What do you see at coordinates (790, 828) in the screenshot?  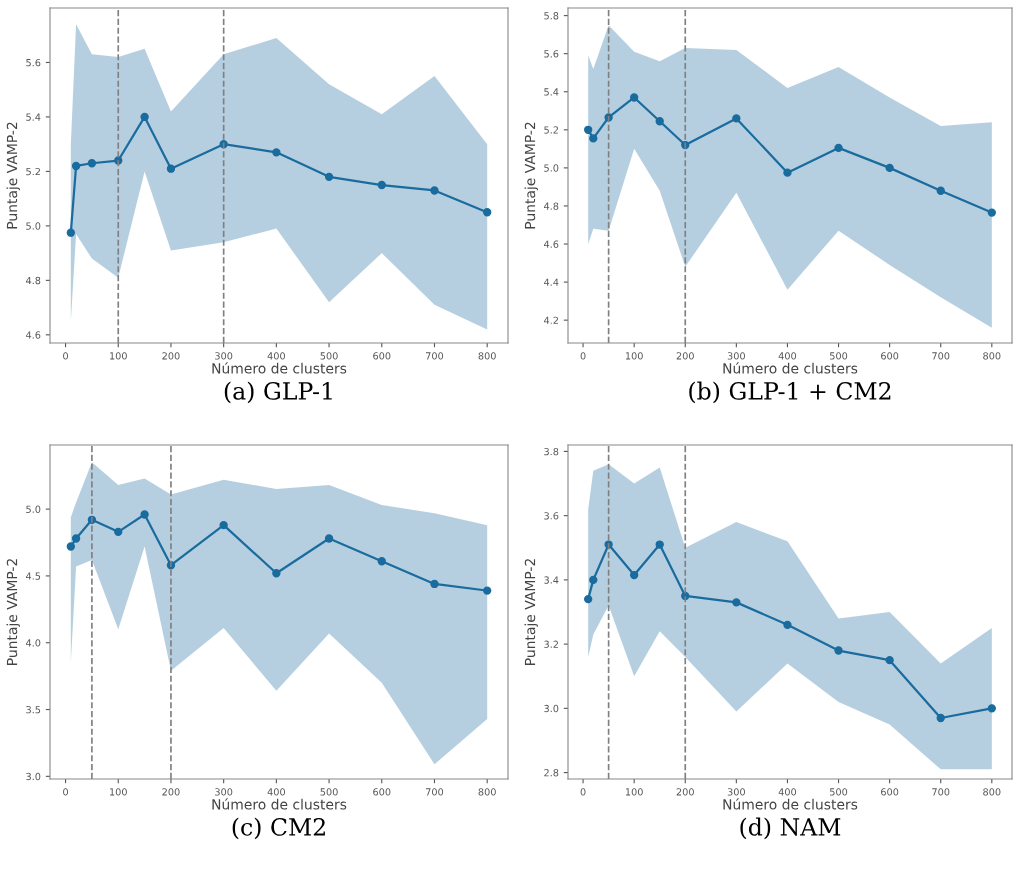 I see `text: (d) NAM` at bounding box center [790, 828].